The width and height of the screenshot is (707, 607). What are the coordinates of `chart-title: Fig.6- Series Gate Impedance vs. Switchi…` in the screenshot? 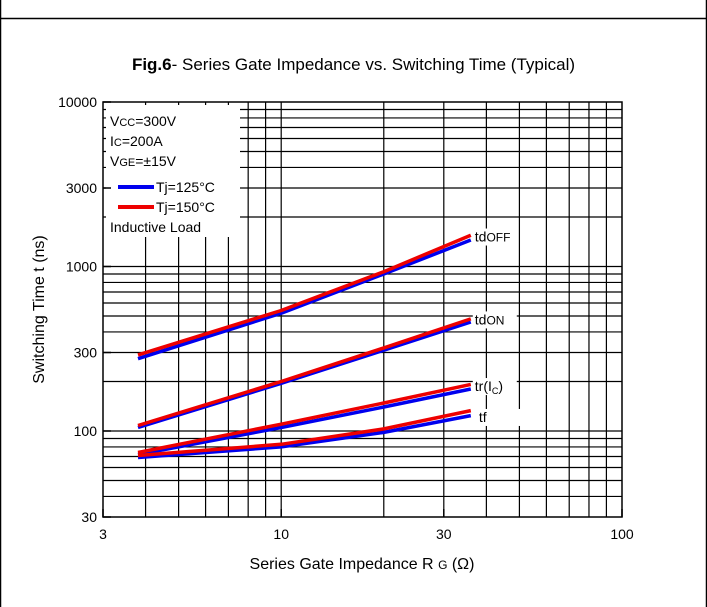 It's located at (353, 65).